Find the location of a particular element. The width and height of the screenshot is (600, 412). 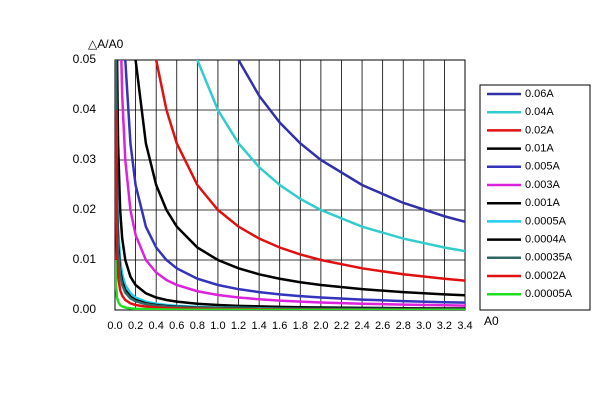

legend-label: 0.001A is located at coordinates (543, 203).